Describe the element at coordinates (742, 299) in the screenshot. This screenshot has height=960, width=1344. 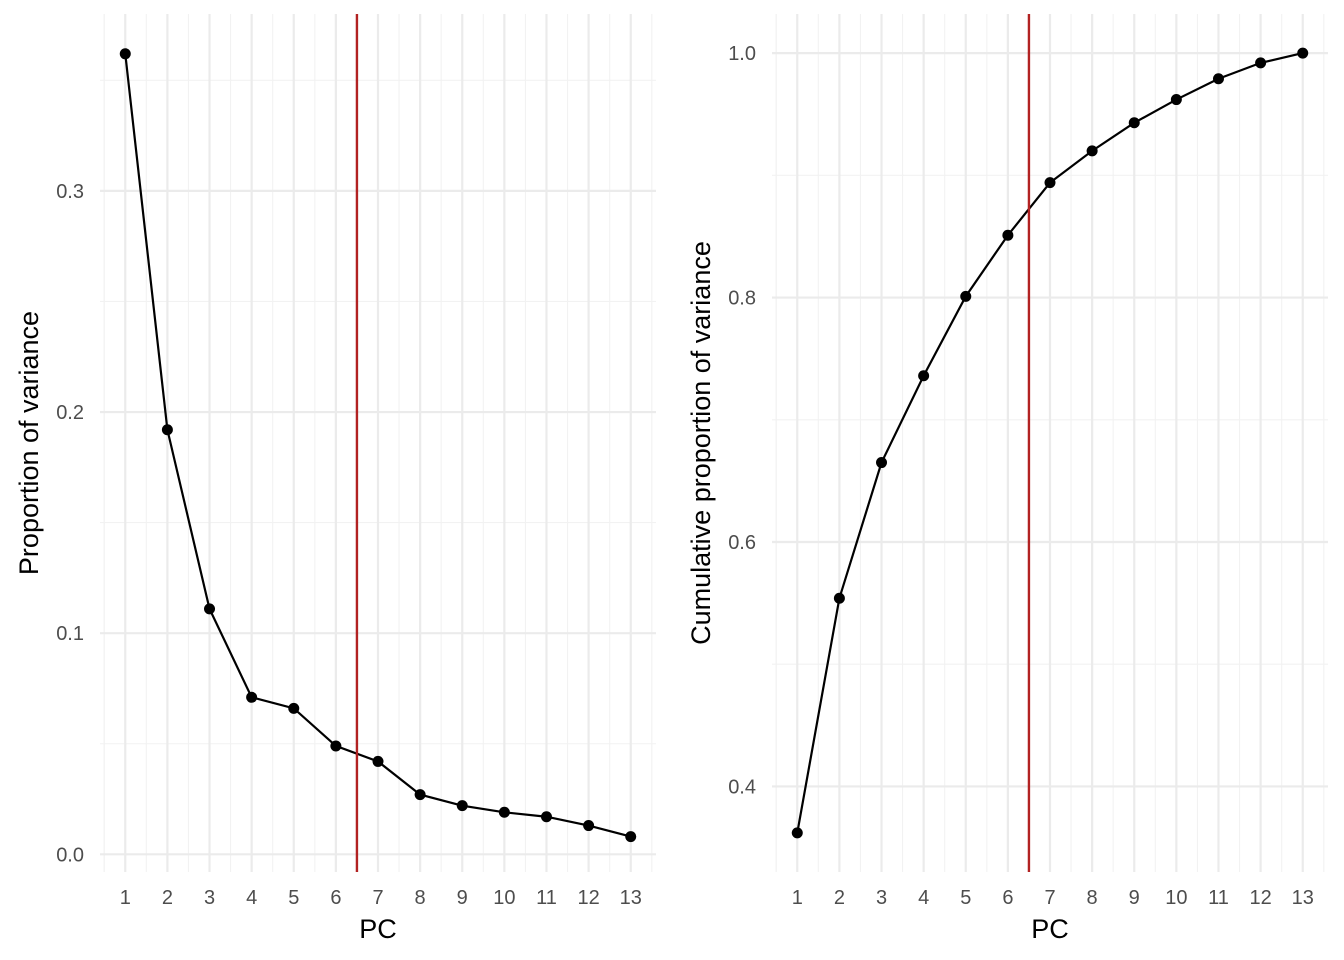
I see `cum-y-tick-label-2: 0.8` at that location.